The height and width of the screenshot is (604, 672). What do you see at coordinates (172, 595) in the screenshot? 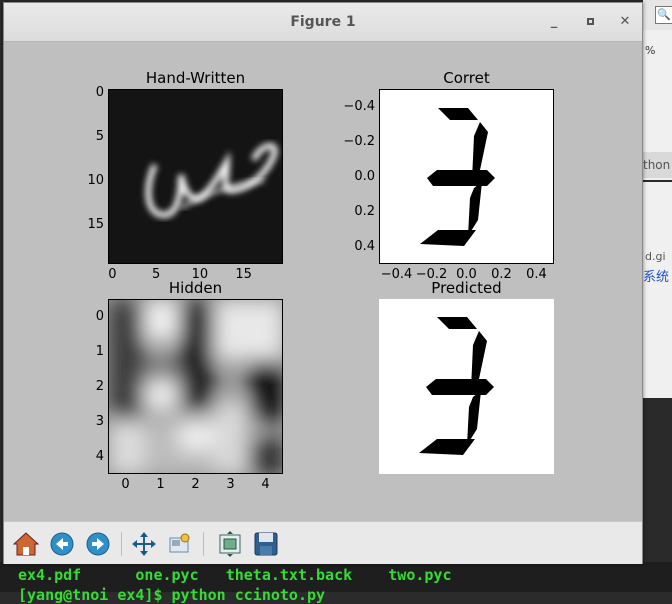
I see `terminal-line: [yang@tnoi ex4]$ python ccinoto.py` at bounding box center [172, 595].